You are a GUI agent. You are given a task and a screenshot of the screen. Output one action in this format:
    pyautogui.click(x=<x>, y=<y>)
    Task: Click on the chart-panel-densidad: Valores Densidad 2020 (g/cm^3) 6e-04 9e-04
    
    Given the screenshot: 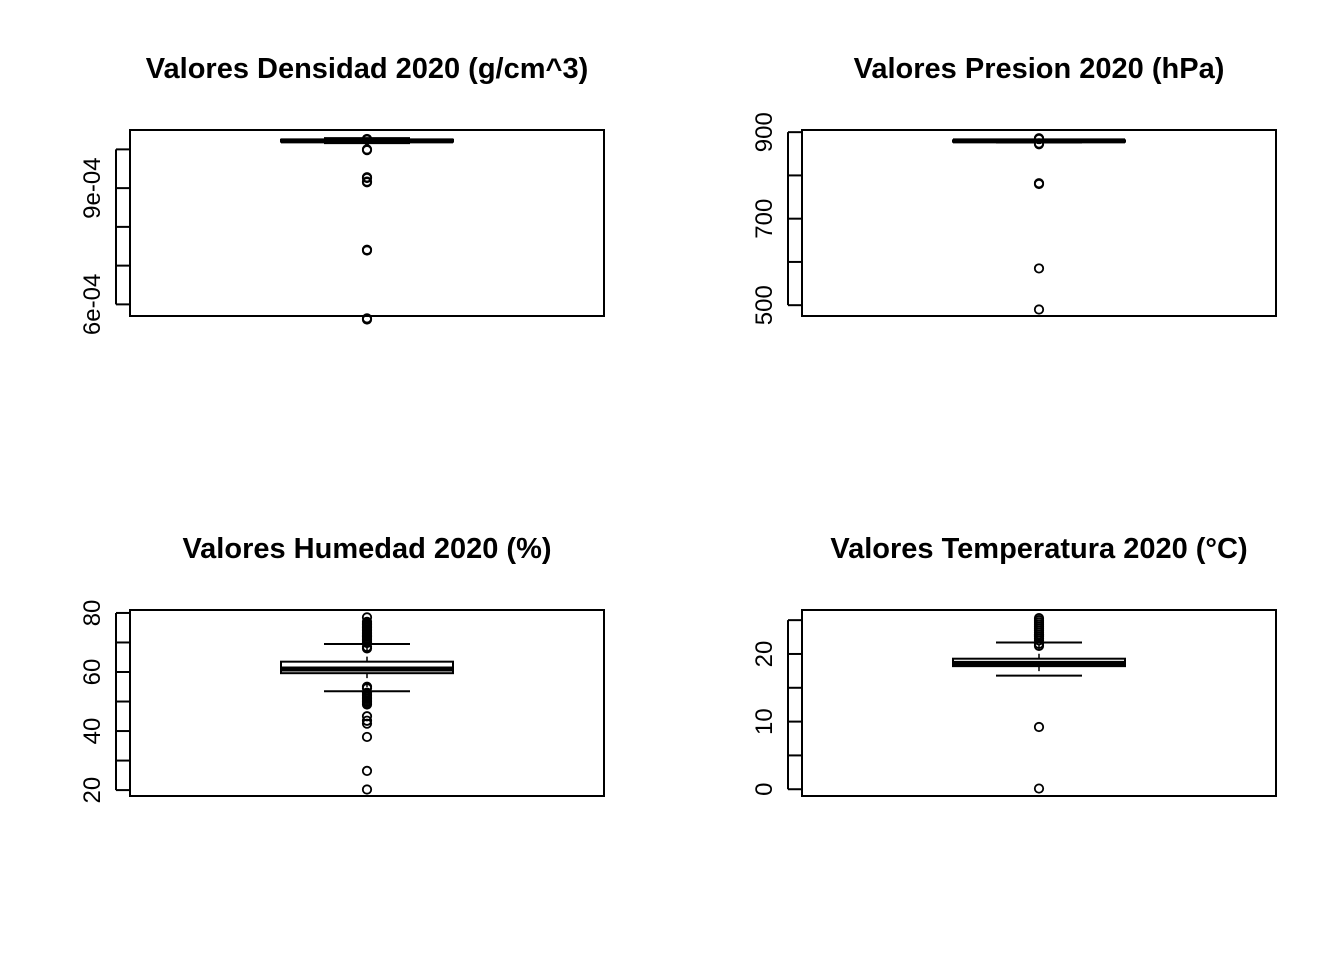 What is the action you would take?
    pyautogui.click(x=342, y=194)
    